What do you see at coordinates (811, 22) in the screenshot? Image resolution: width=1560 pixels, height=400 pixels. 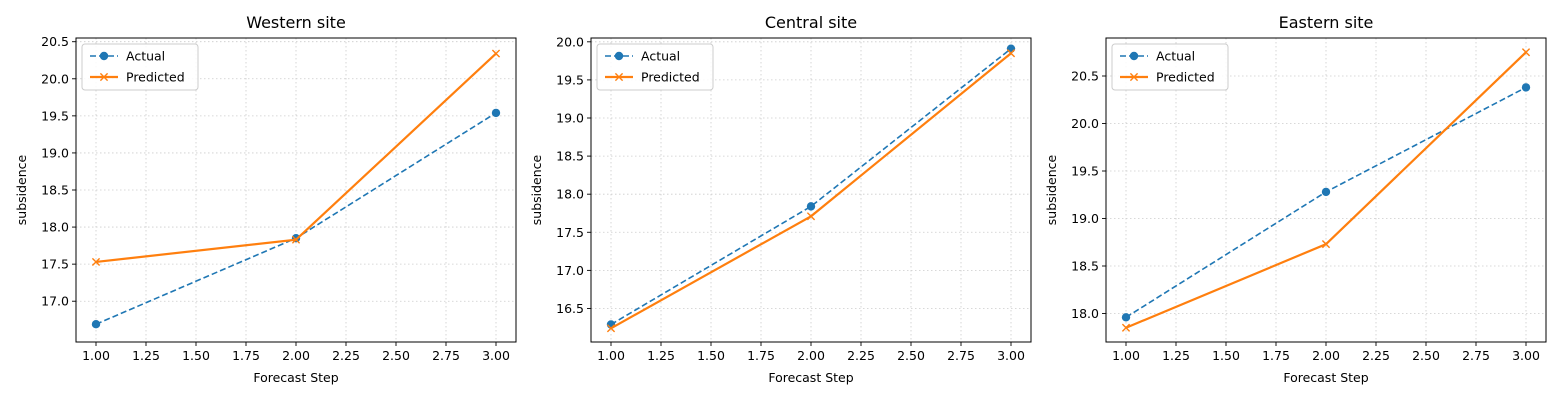 I see `chart-title: Central site` at bounding box center [811, 22].